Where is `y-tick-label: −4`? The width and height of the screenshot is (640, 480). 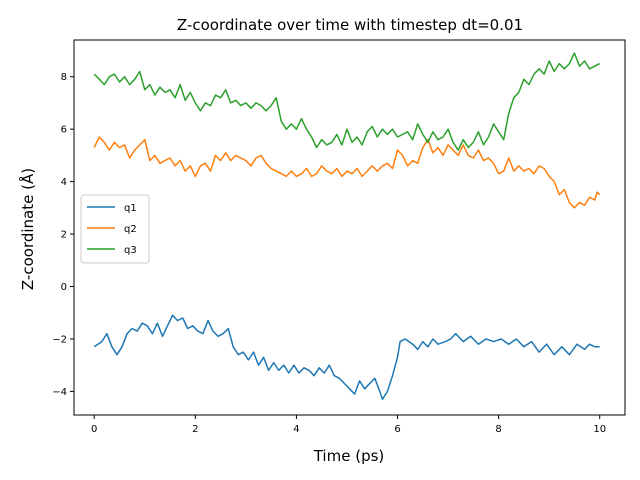
y-tick-label: −4 is located at coordinates (59, 392).